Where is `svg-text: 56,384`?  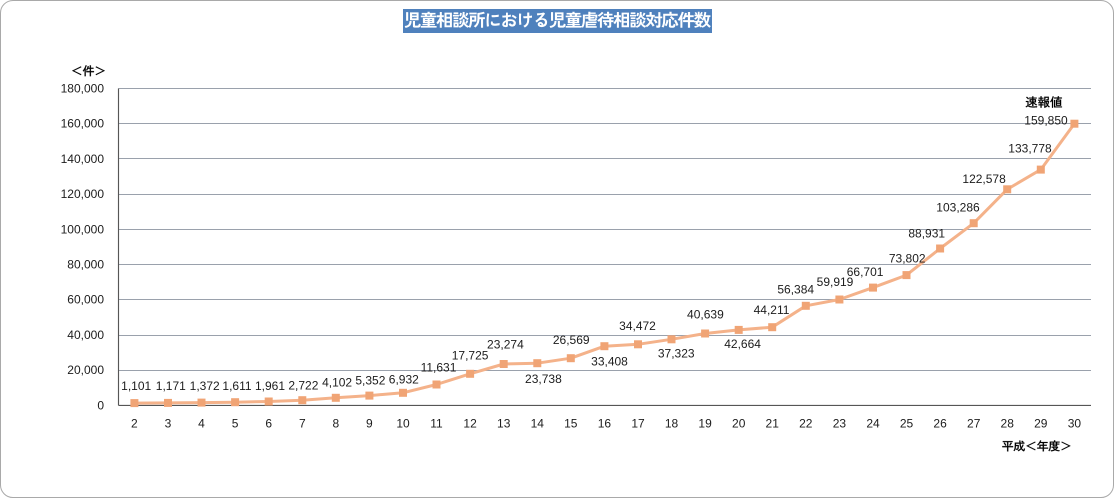
svg-text: 56,384 is located at coordinates (795, 289).